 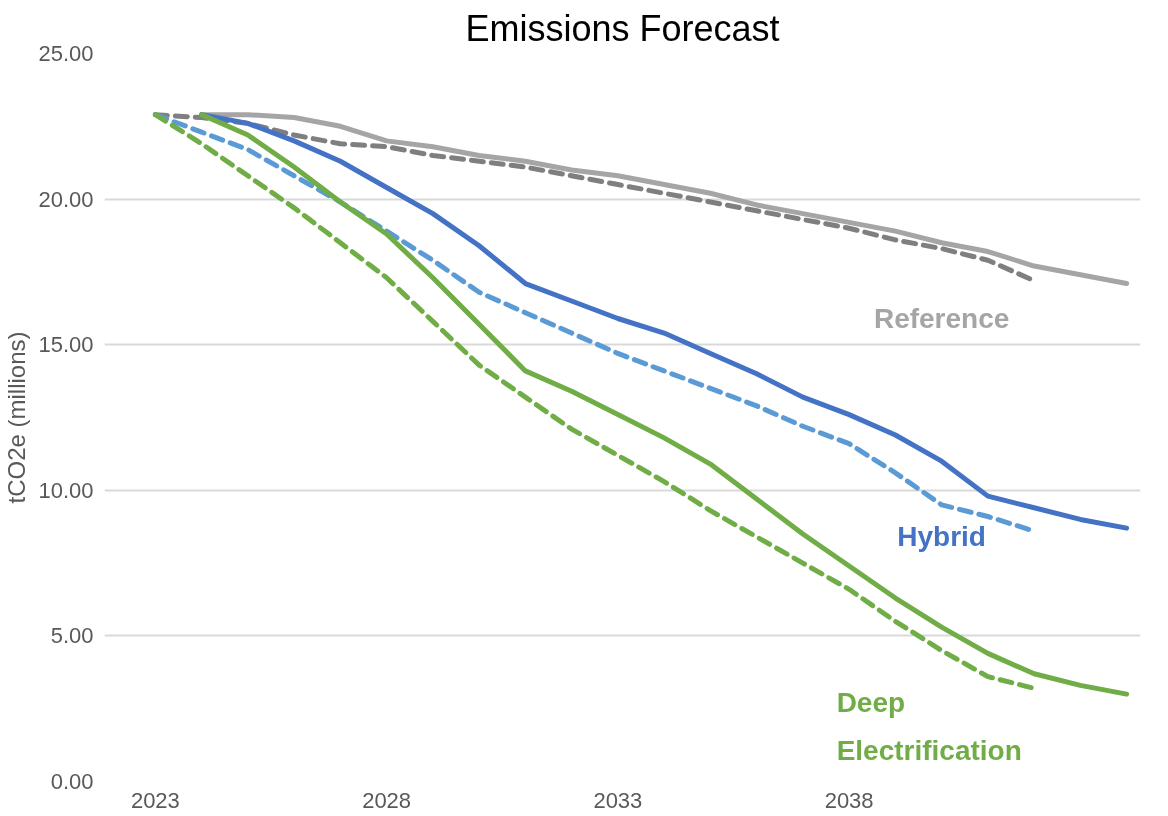 What do you see at coordinates (66, 53) in the screenshot?
I see `y-tick-label: 25.00` at bounding box center [66, 53].